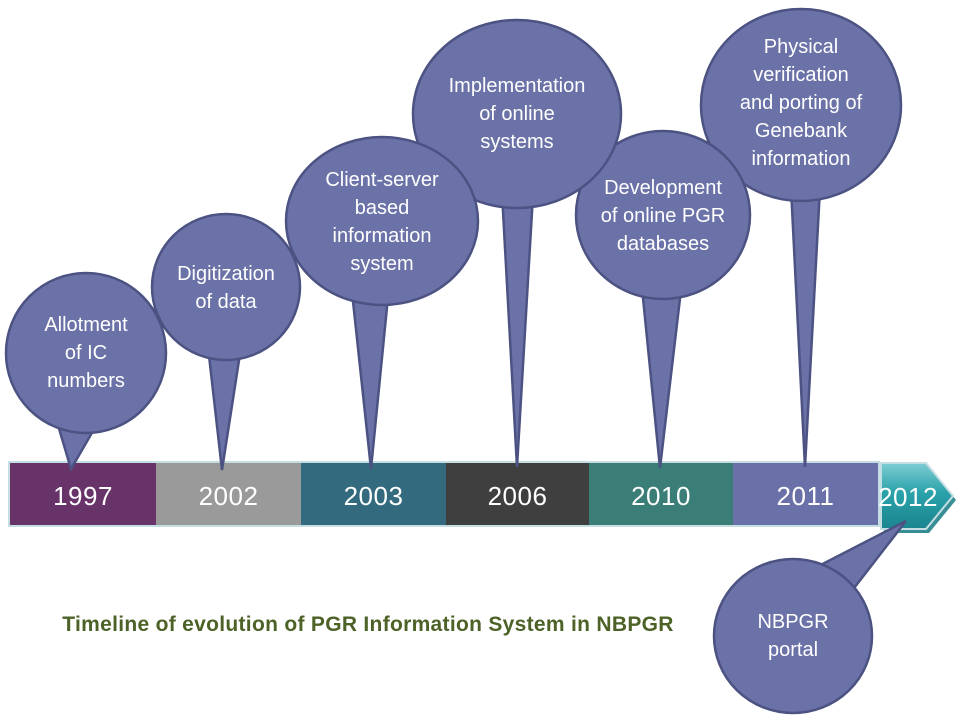  What do you see at coordinates (370, 380) in the screenshot?
I see `balloon-tail-client-server` at bounding box center [370, 380].